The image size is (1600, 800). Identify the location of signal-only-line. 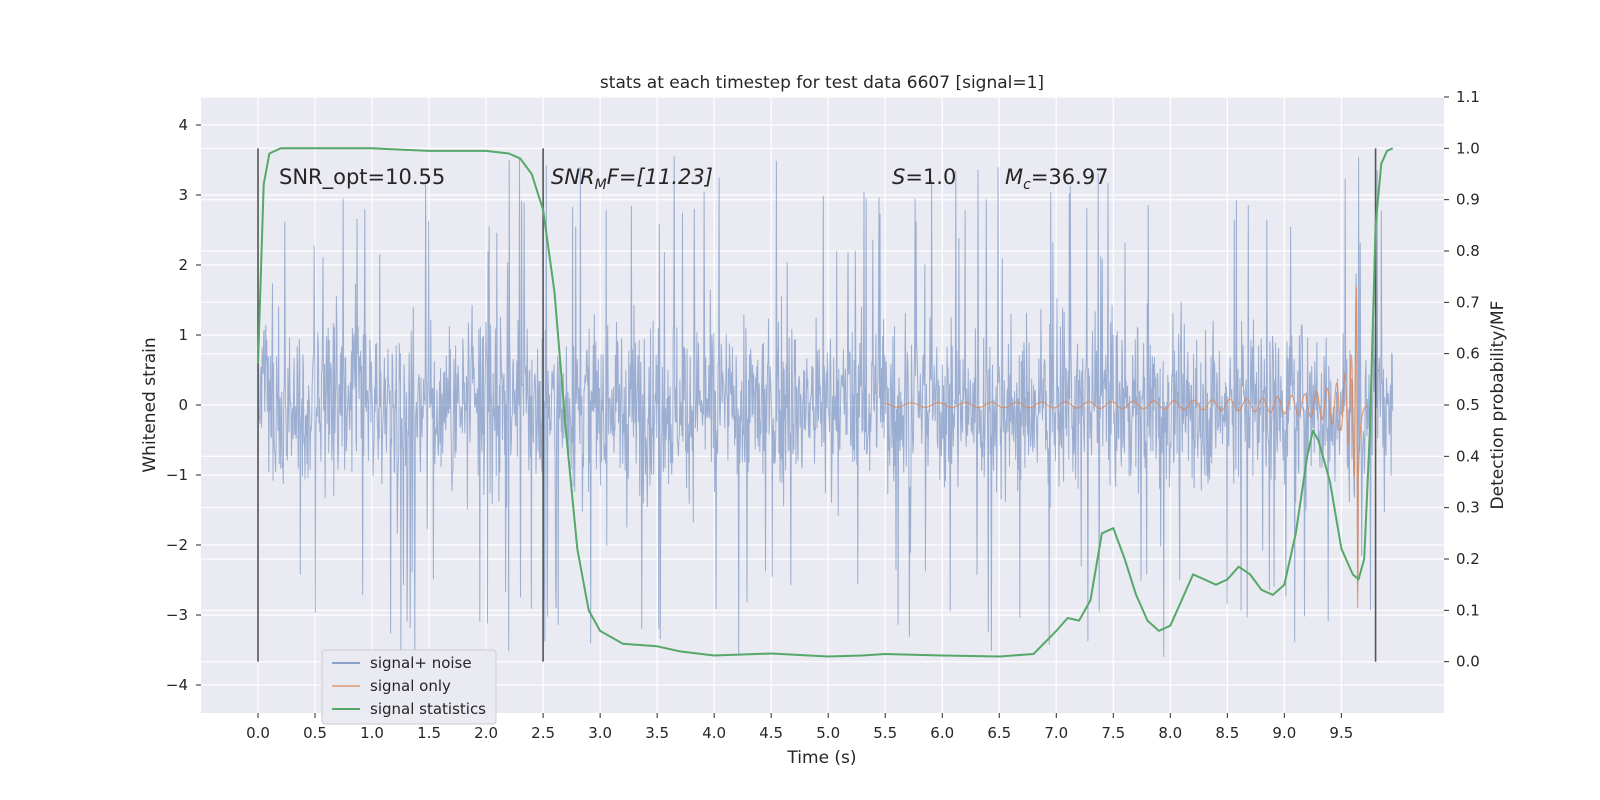
(1126, 447).